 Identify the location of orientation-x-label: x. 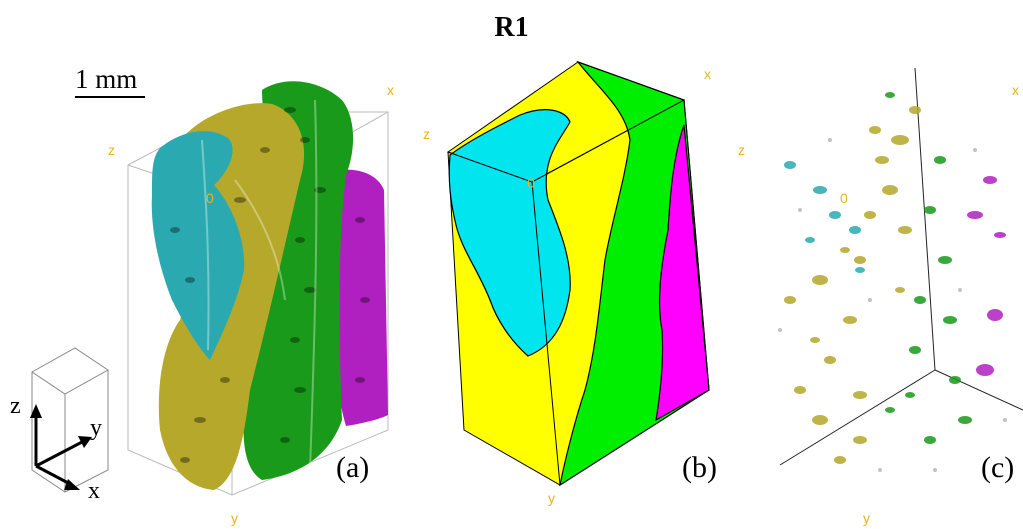
(94, 491).